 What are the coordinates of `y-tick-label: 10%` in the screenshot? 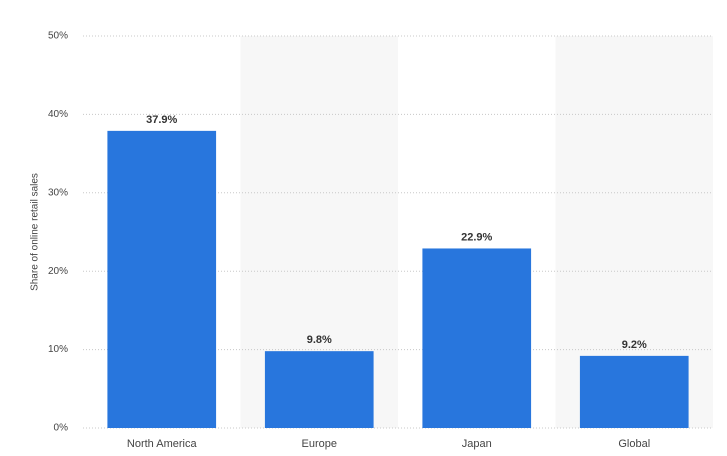 It's located at (58, 349).